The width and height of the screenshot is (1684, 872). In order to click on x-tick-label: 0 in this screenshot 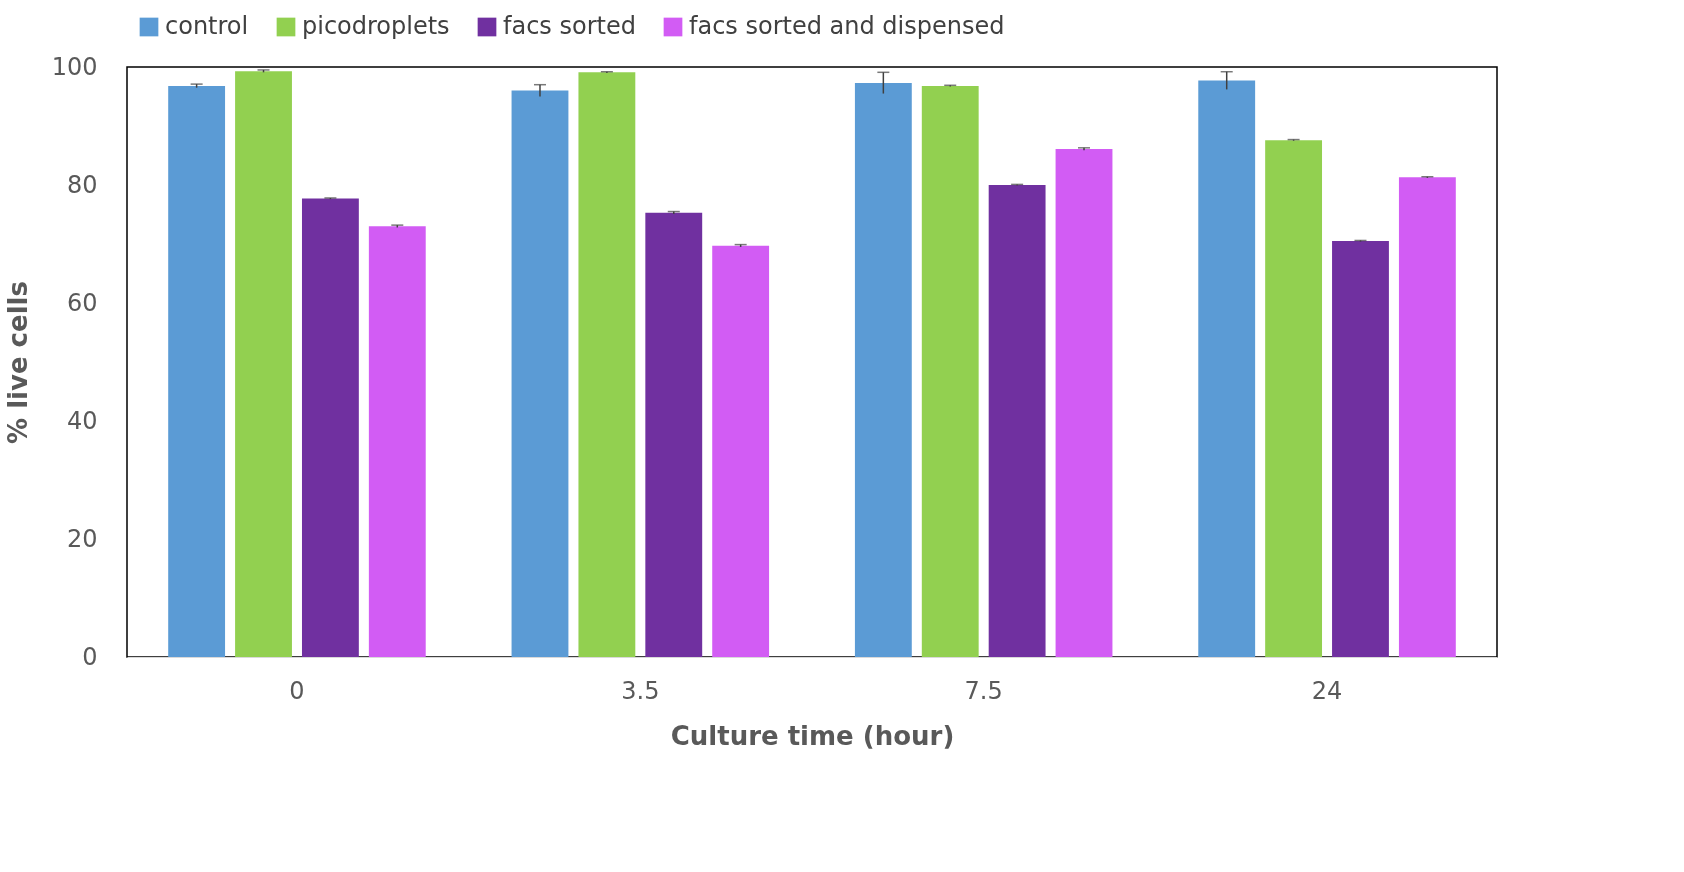, I will do `click(297, 690)`.